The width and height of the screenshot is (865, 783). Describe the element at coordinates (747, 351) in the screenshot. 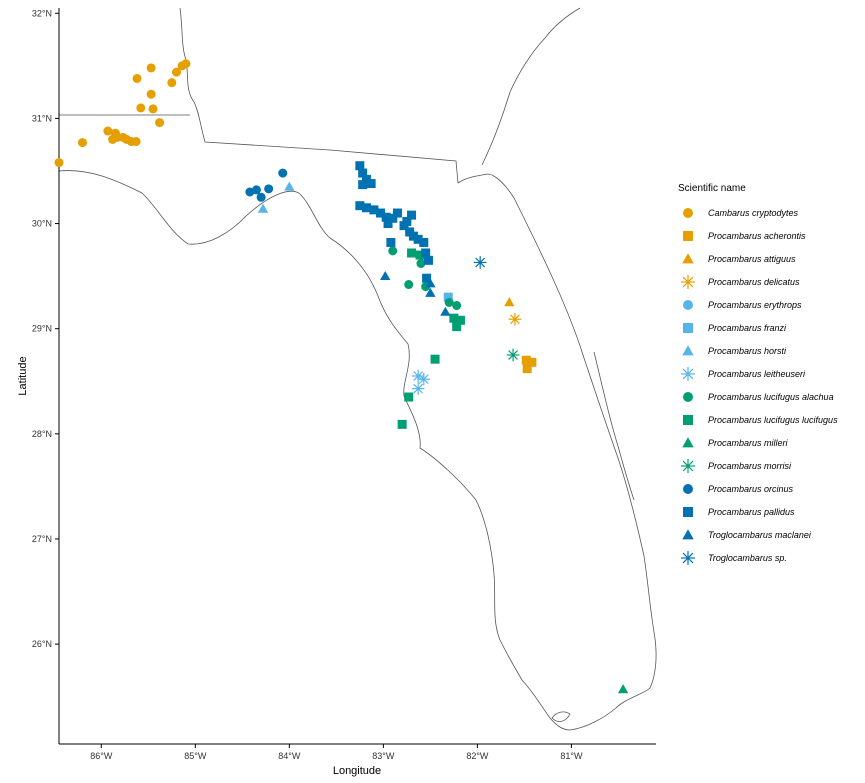

I see `legend-label: Procambarus horsti` at that location.